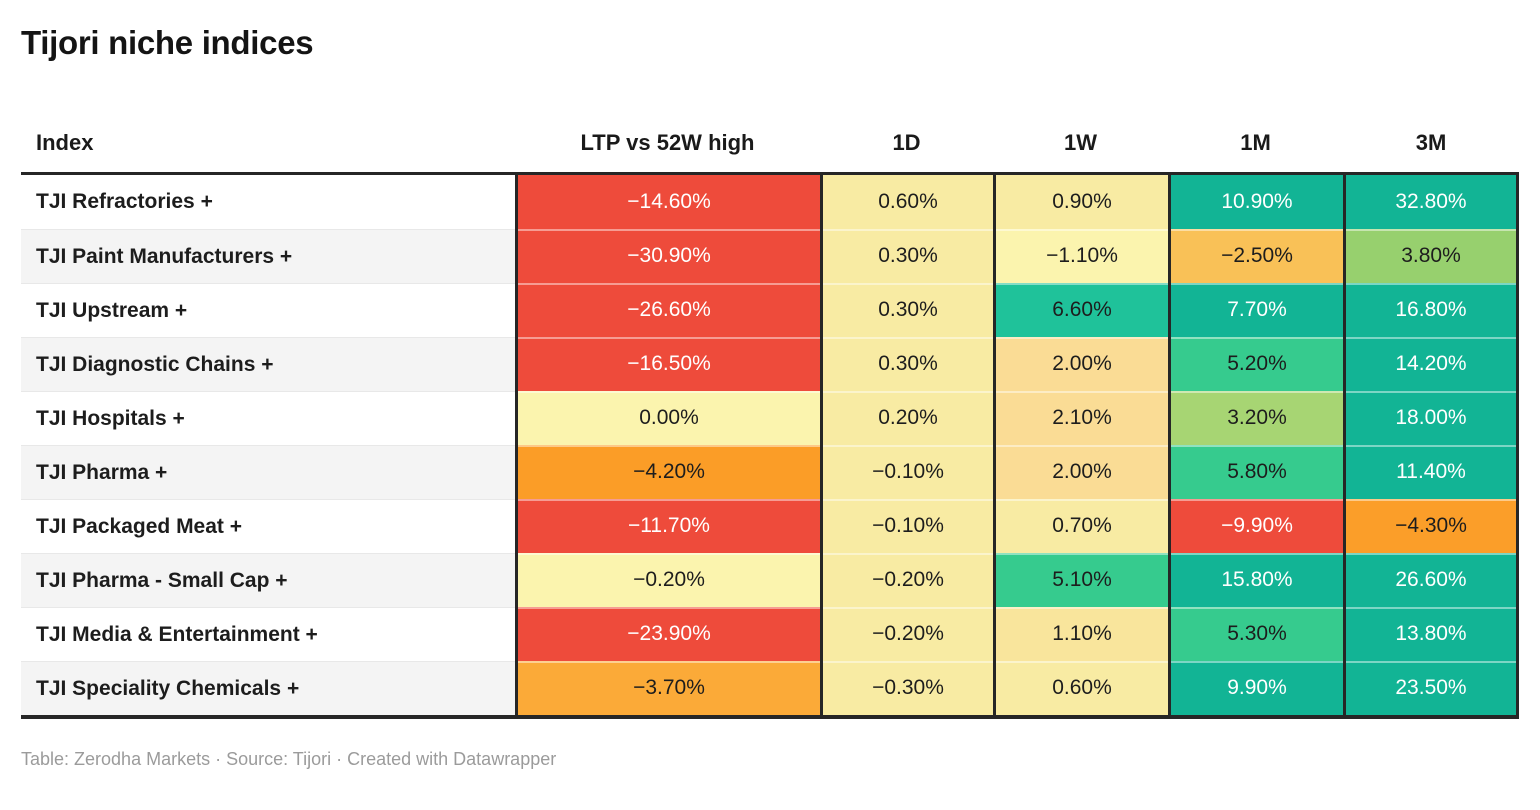 This screenshot has width=1540, height=810. What do you see at coordinates (1431, 364) in the screenshot?
I see `value-cell-3m: 14.20%` at bounding box center [1431, 364].